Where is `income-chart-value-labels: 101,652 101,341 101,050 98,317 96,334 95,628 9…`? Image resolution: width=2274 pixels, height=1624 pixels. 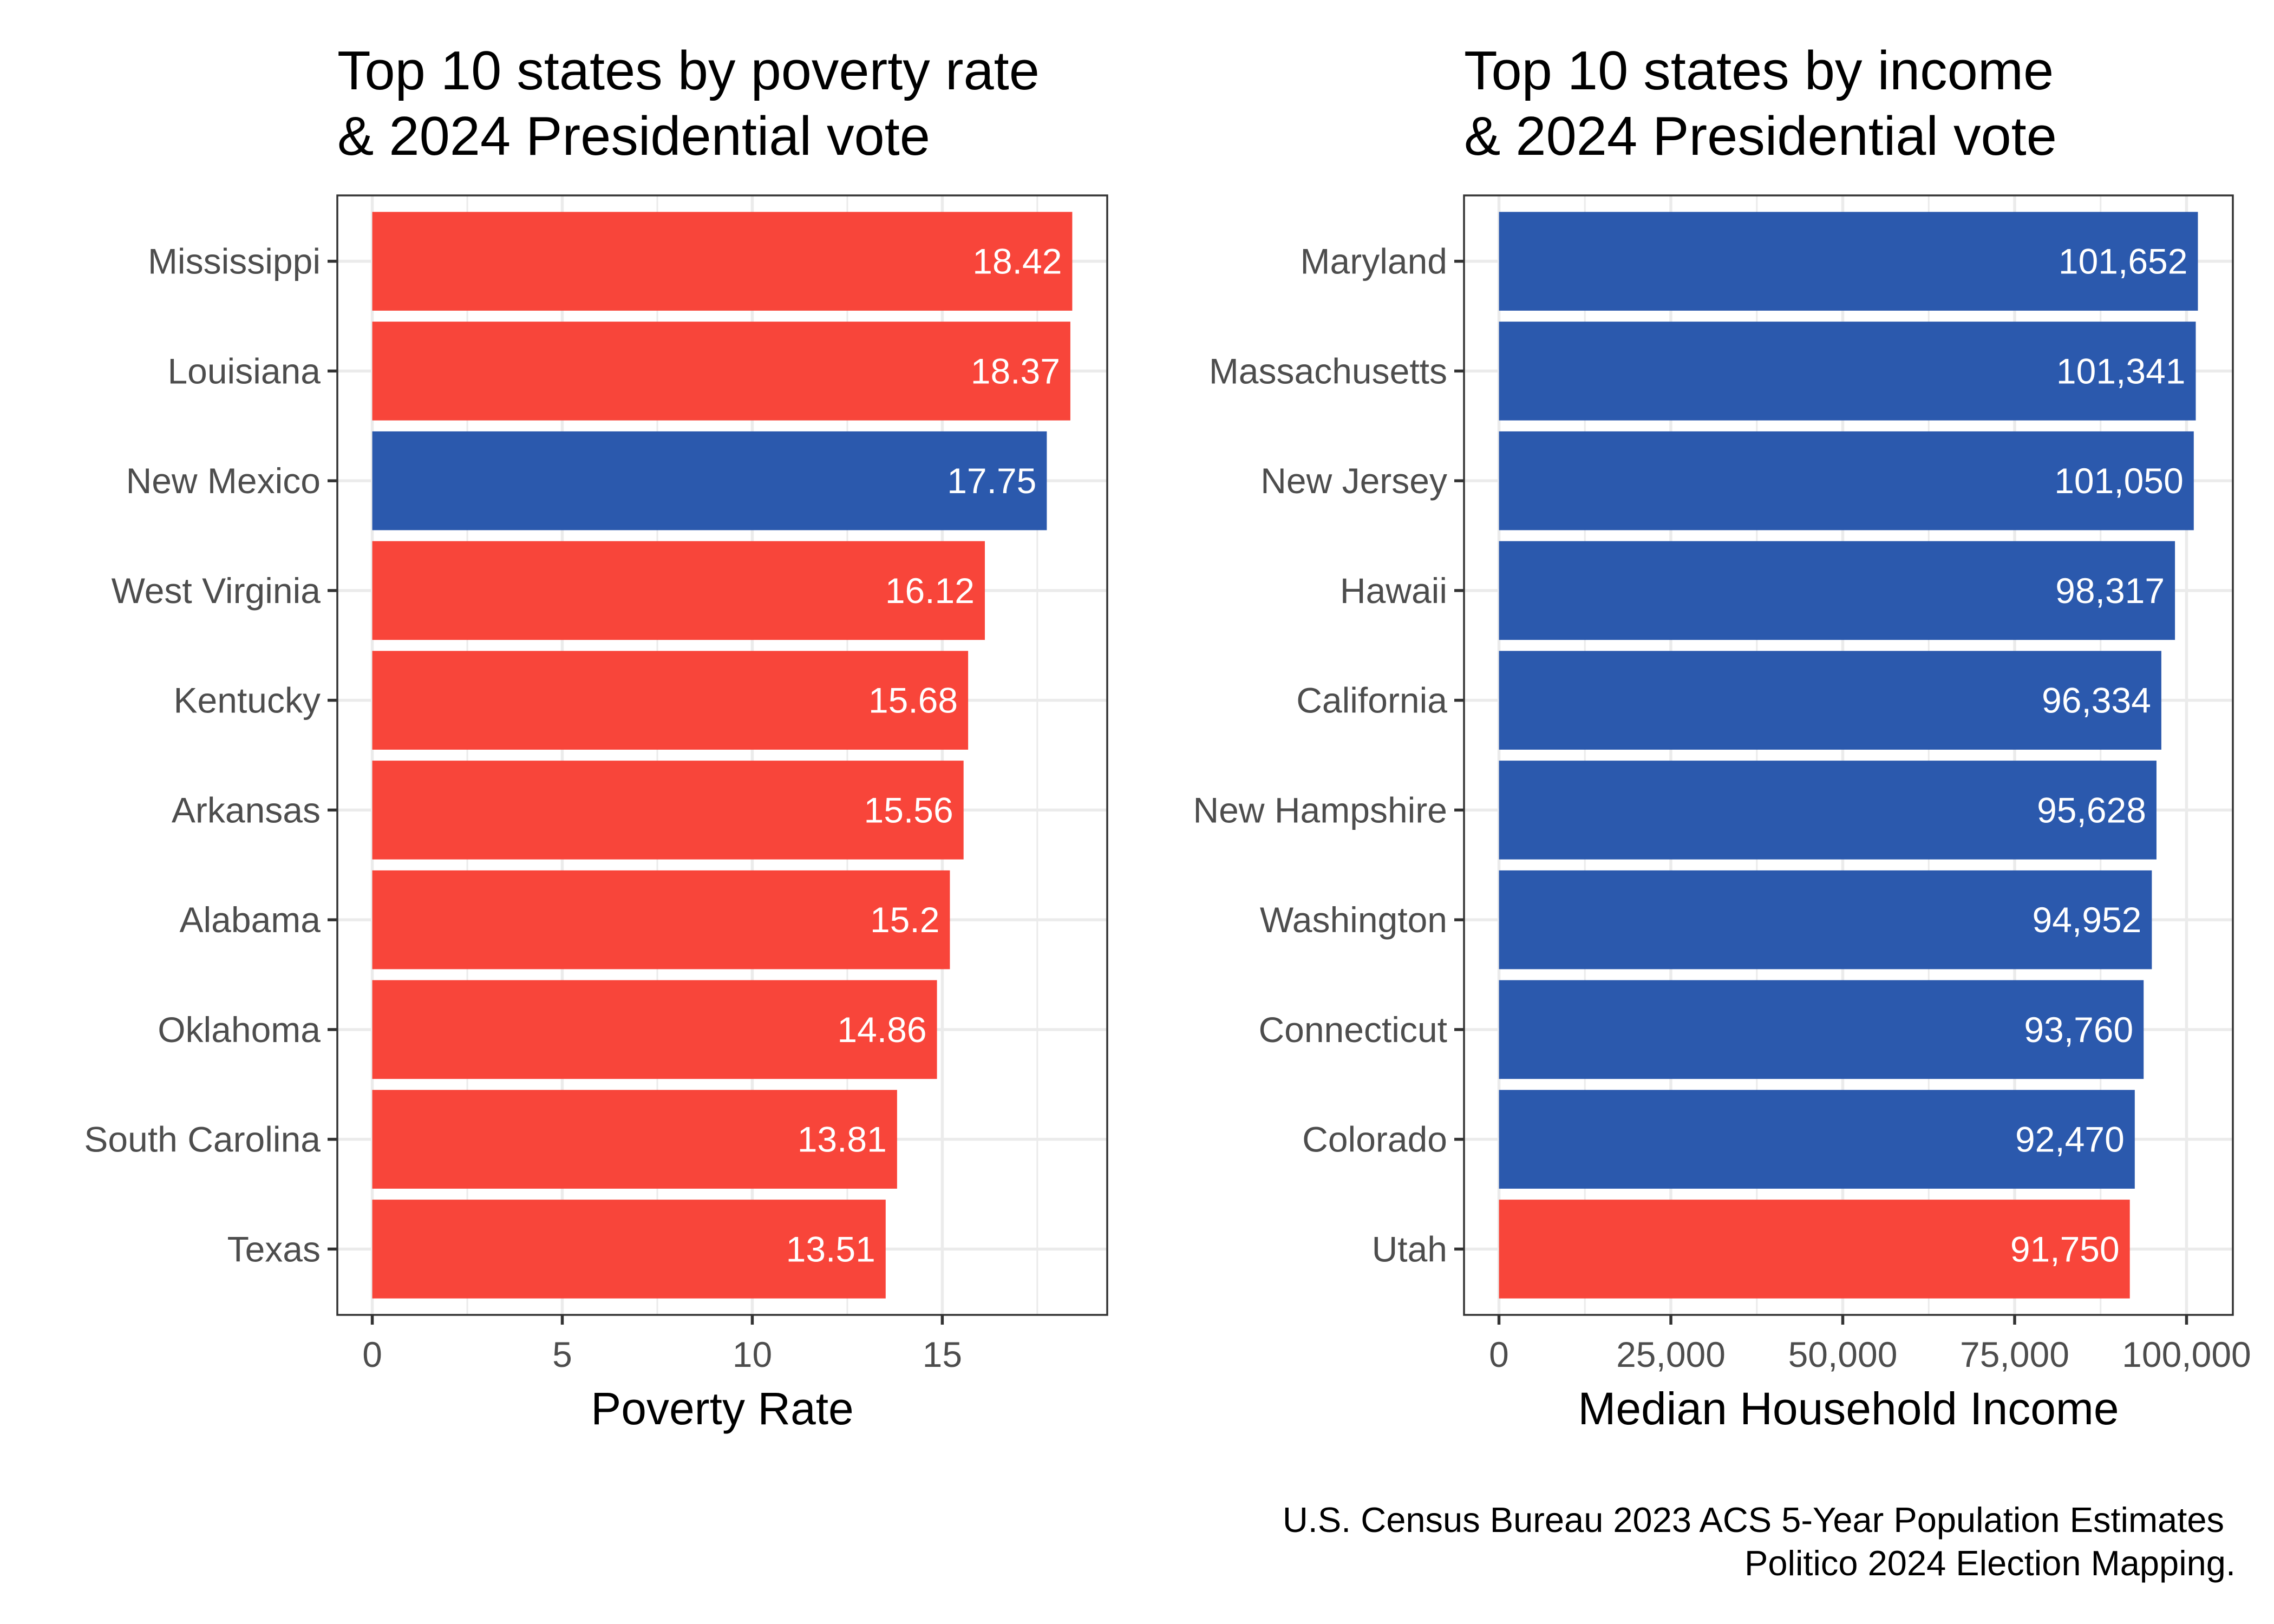 income-chart-value-labels: 101,652 101,341 101,050 98,317 96,334 95,628 9… is located at coordinates (2099, 755).